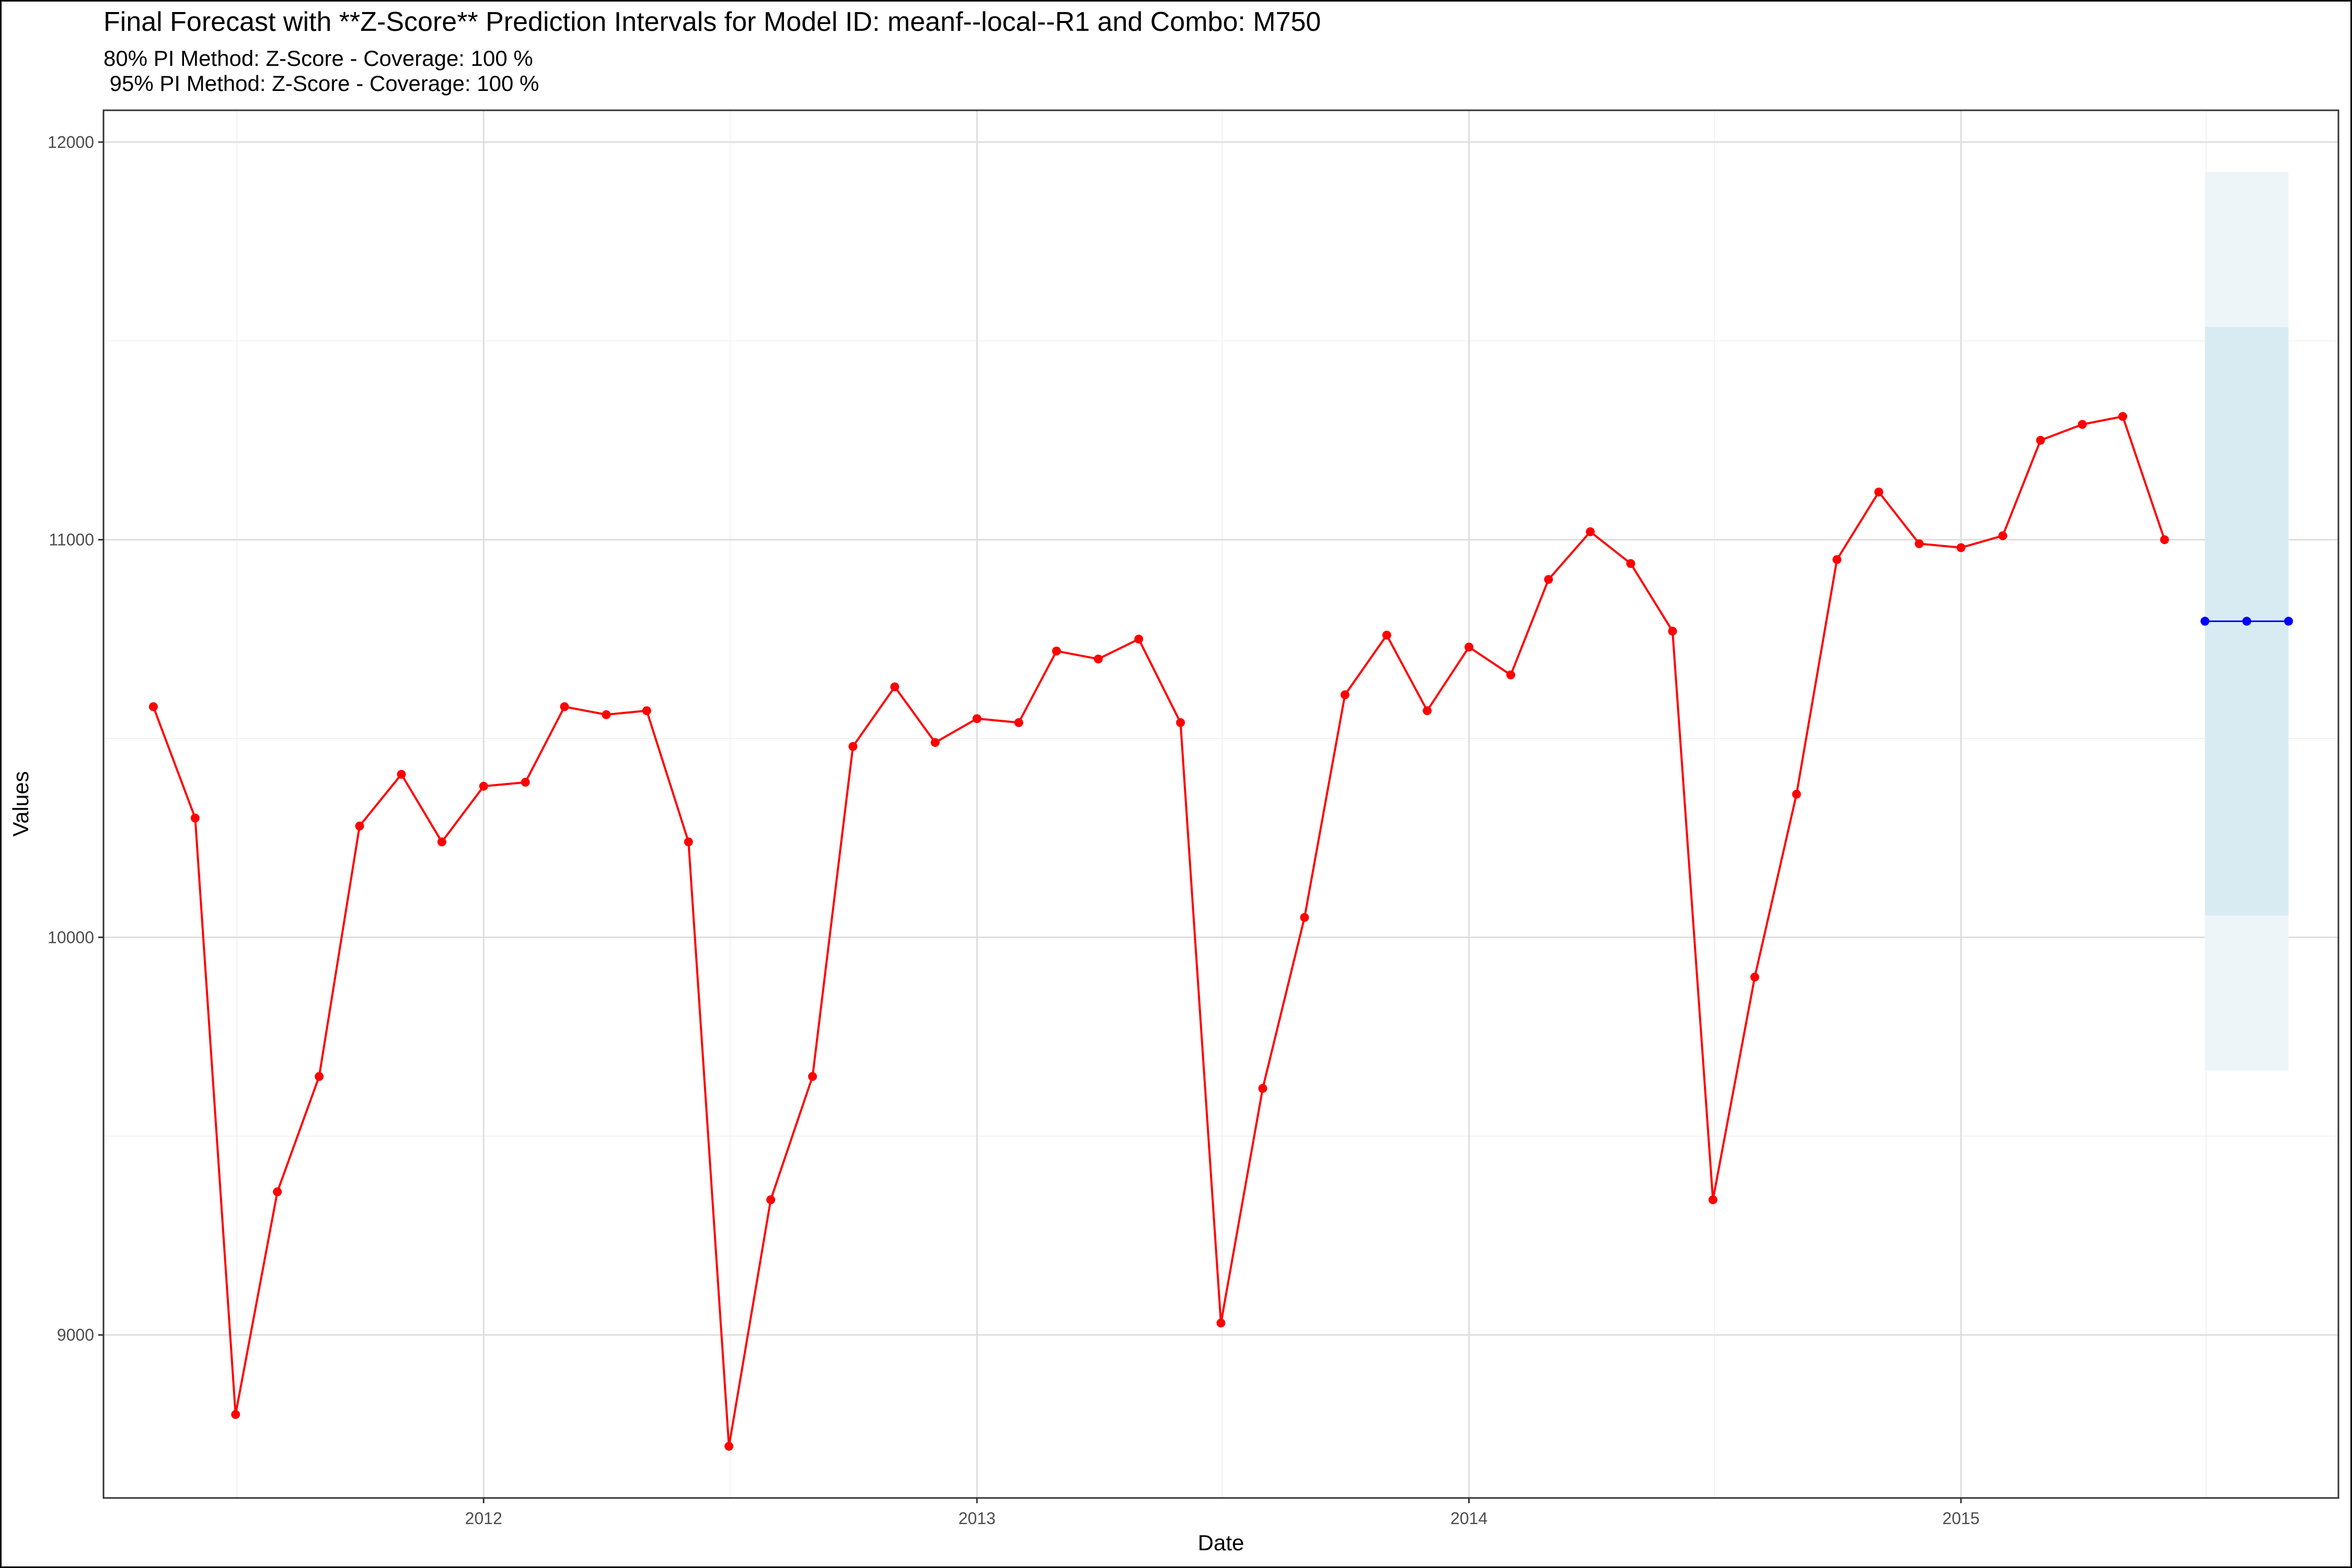 The width and height of the screenshot is (2352, 1568). Describe the element at coordinates (1960, 1518) in the screenshot. I see `x-tick-label: 2015` at that location.